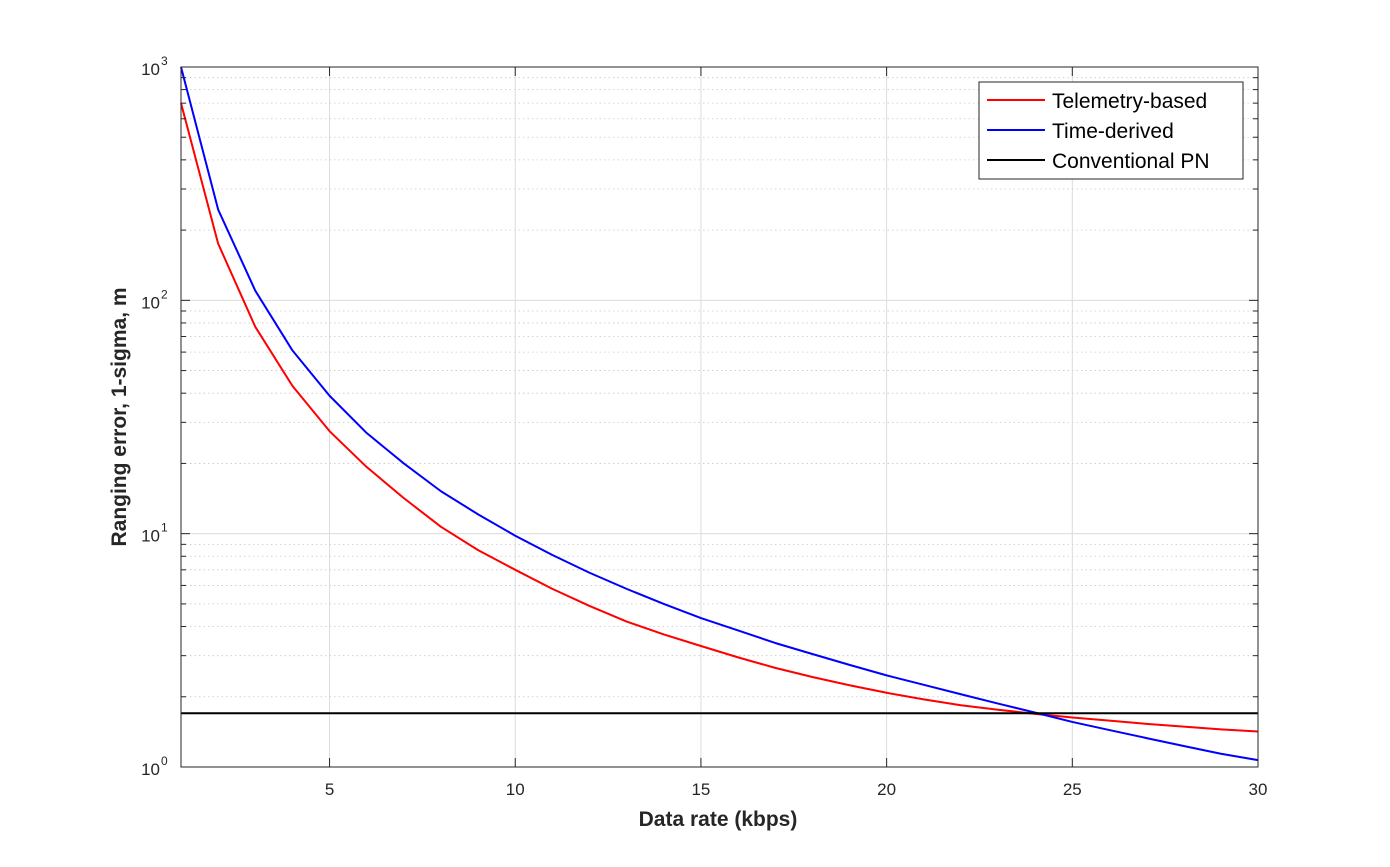  Describe the element at coordinates (1131, 161) in the screenshot. I see `legend-label-conventional-pn: Conventional PN` at that location.